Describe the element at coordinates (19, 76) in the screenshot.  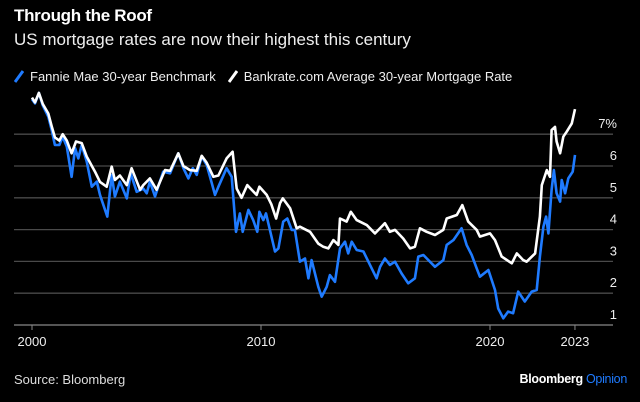
I see `legend-swatch-blue-icon` at that location.